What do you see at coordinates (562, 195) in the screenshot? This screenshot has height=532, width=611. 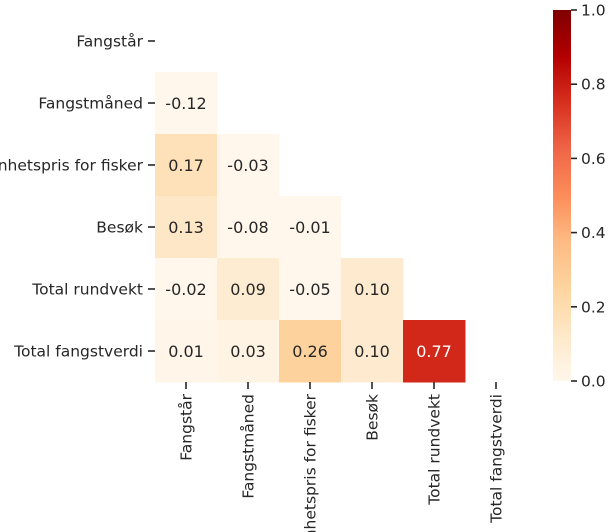 I see `colorbar-gradient` at bounding box center [562, 195].